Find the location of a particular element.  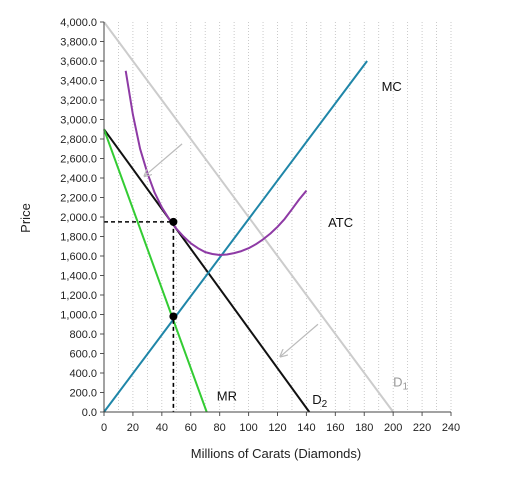

y-tick-label: 200.0 is located at coordinates (83, 394).